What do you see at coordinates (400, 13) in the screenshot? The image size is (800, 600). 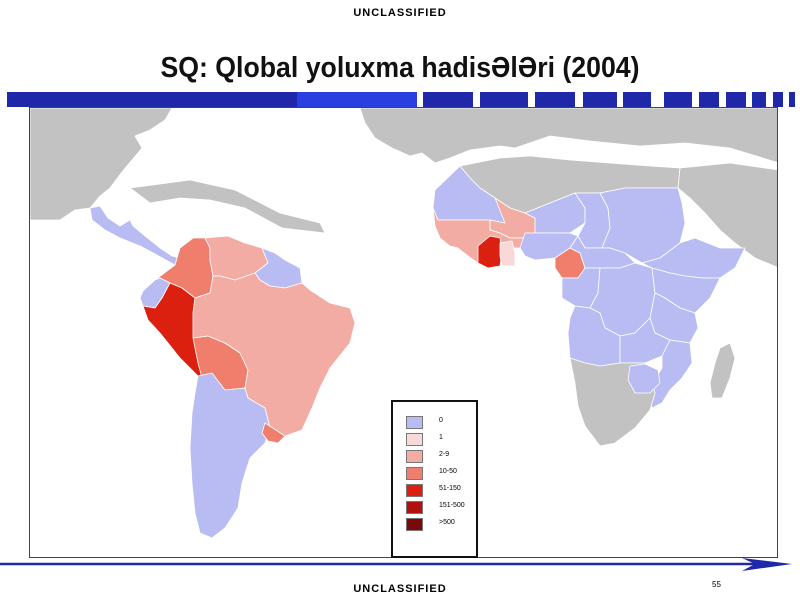 I see `classification-header: UNCLASSIFIED` at bounding box center [400, 13].